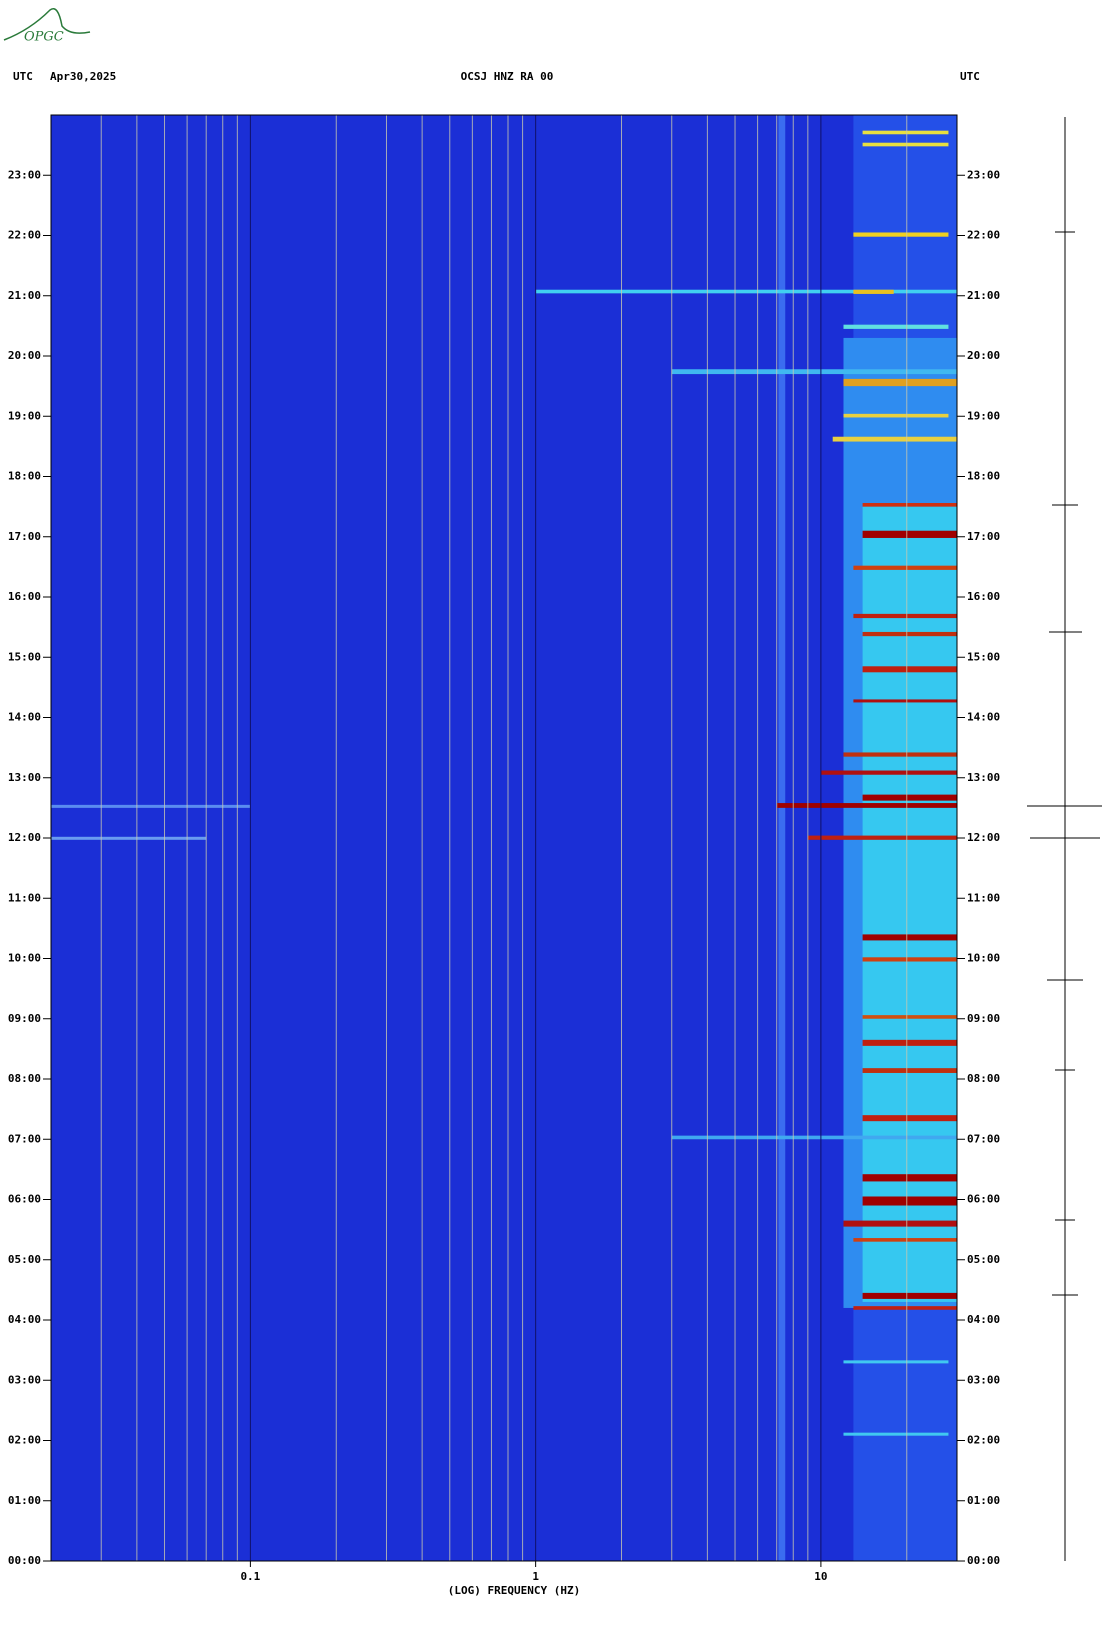 This screenshot has width=1102, height=1638. Describe the element at coordinates (24, 837) in the screenshot. I see `y-tick-label-left: 12:00` at that location.